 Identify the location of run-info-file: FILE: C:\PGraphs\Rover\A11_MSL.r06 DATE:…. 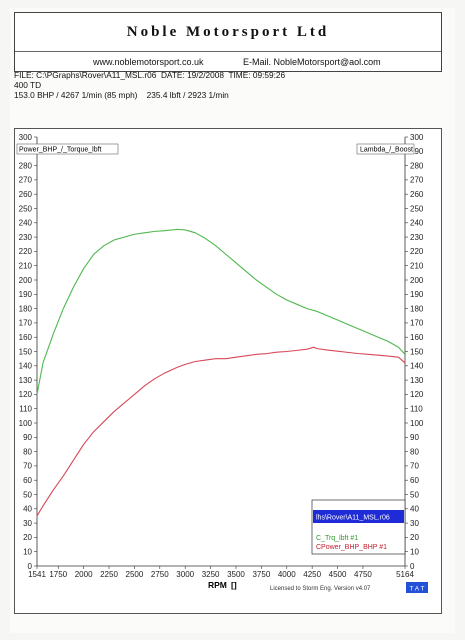
(150, 75).